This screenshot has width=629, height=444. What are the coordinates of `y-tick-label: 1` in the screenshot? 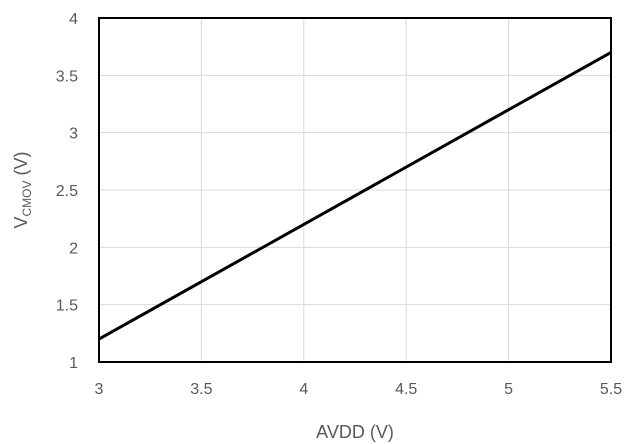 It's located at (73, 363).